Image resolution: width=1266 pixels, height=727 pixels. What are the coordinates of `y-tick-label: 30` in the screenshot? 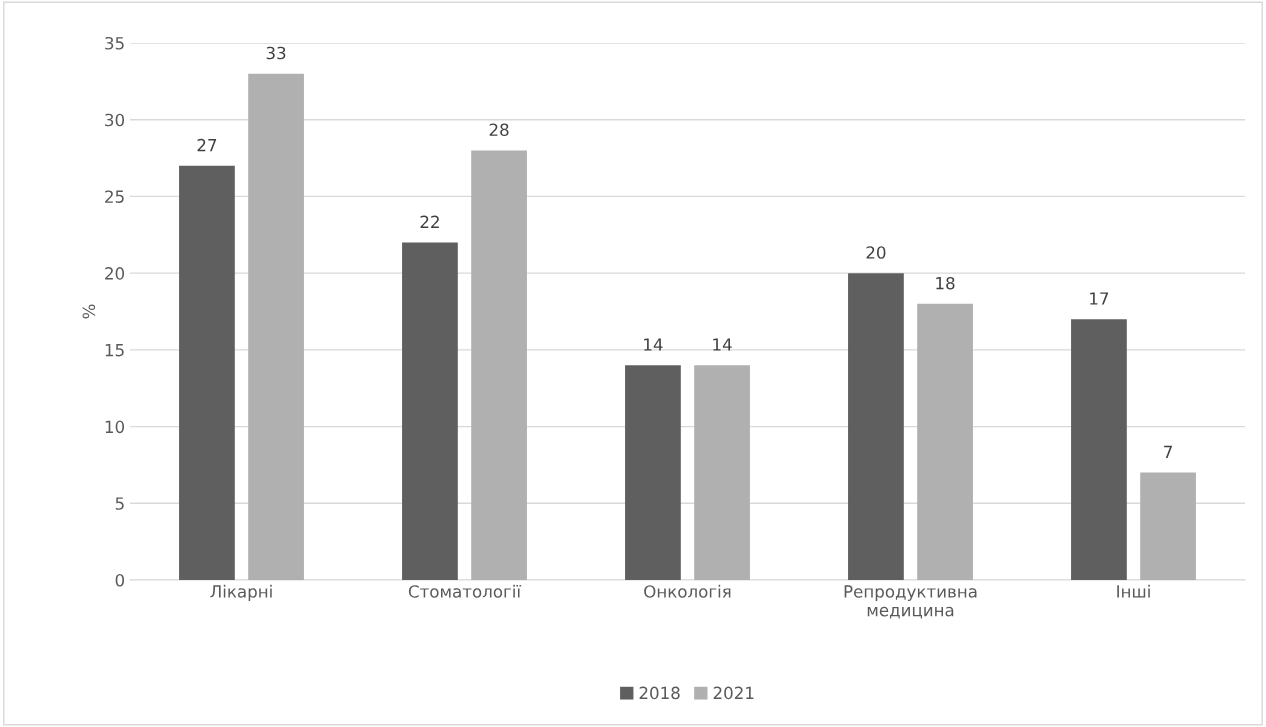 It's located at (115, 120).